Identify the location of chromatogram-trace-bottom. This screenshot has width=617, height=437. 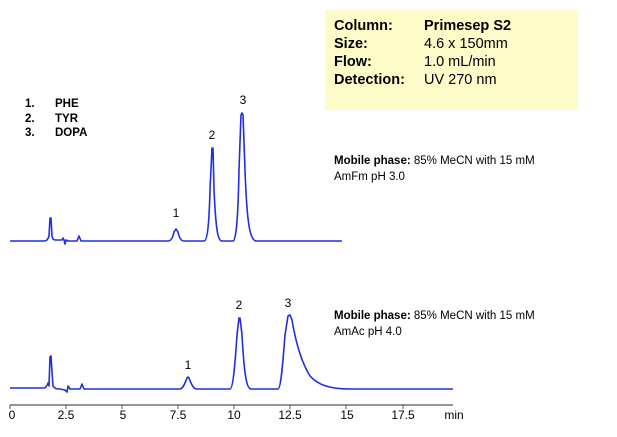
(231, 353).